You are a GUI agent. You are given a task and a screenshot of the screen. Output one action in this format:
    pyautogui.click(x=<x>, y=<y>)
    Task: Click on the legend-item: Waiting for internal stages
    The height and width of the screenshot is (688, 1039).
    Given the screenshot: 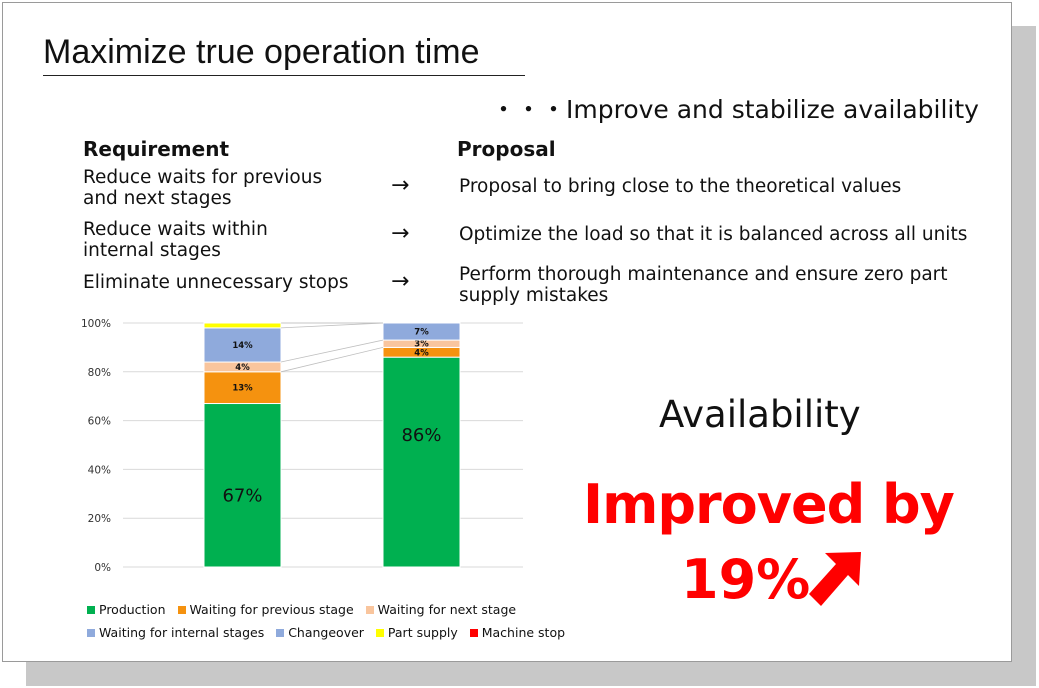 What is the action you would take?
    pyautogui.click(x=175, y=632)
    